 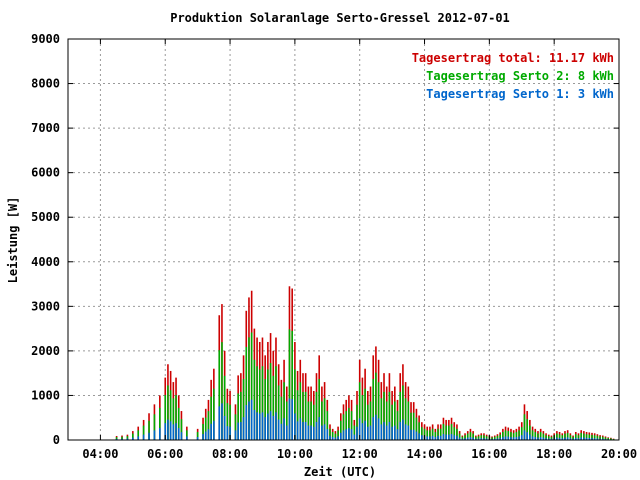 What do you see at coordinates (165, 454) in the screenshot?
I see `x-tick-label: 06:00` at bounding box center [165, 454].